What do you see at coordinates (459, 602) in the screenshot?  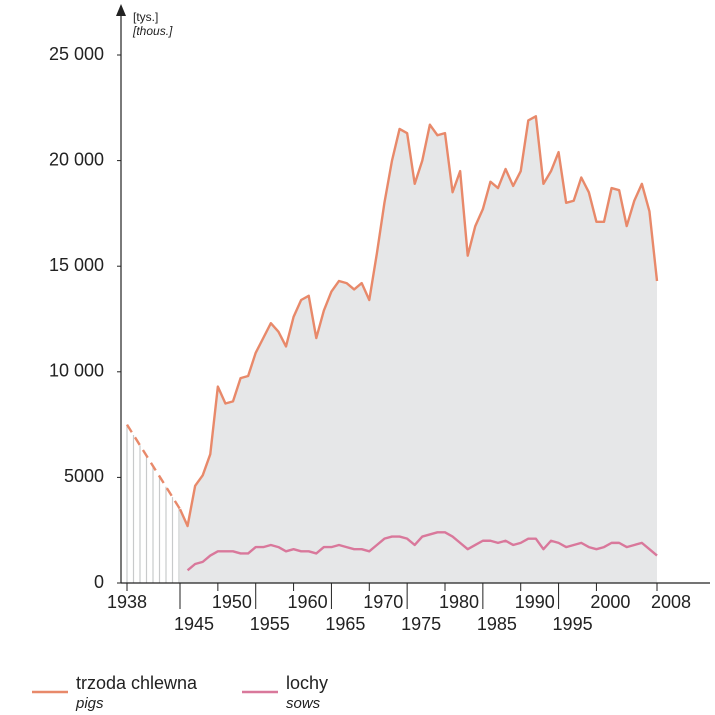 I see `x-tick-label: 1980` at bounding box center [459, 602].